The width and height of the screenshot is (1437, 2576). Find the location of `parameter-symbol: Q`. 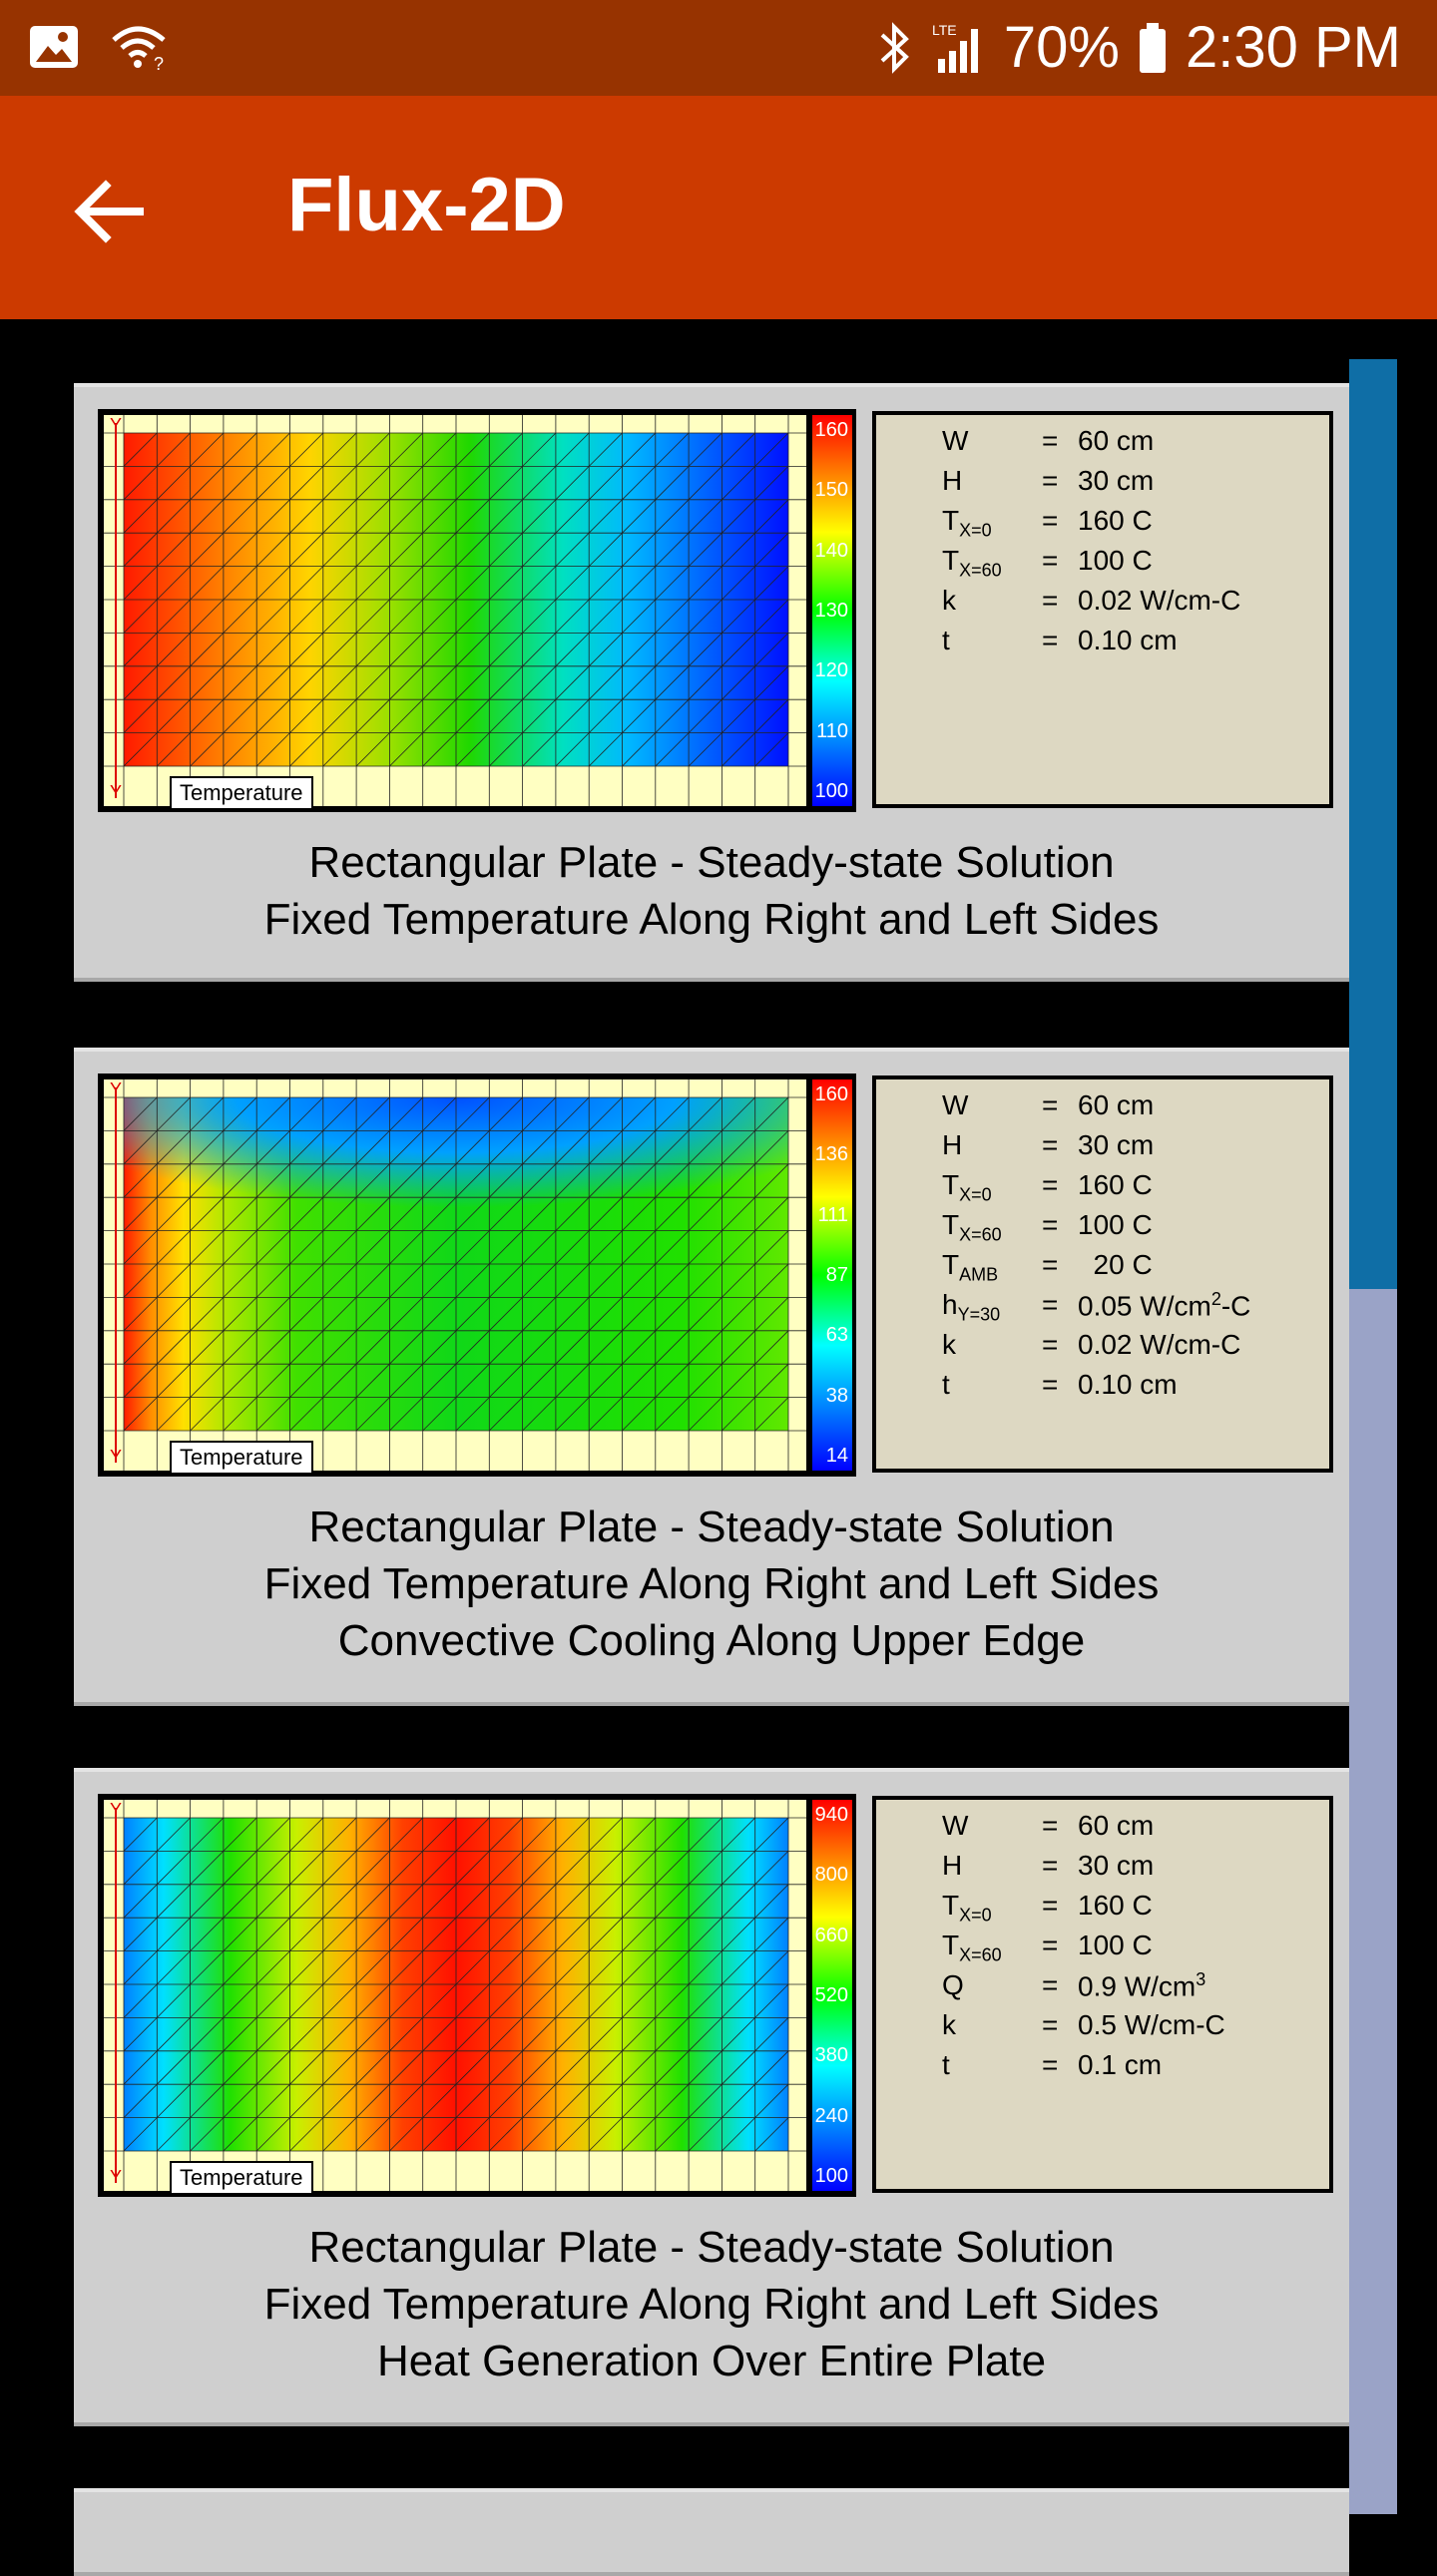

parameter-symbol: Q is located at coordinates (953, 1984).